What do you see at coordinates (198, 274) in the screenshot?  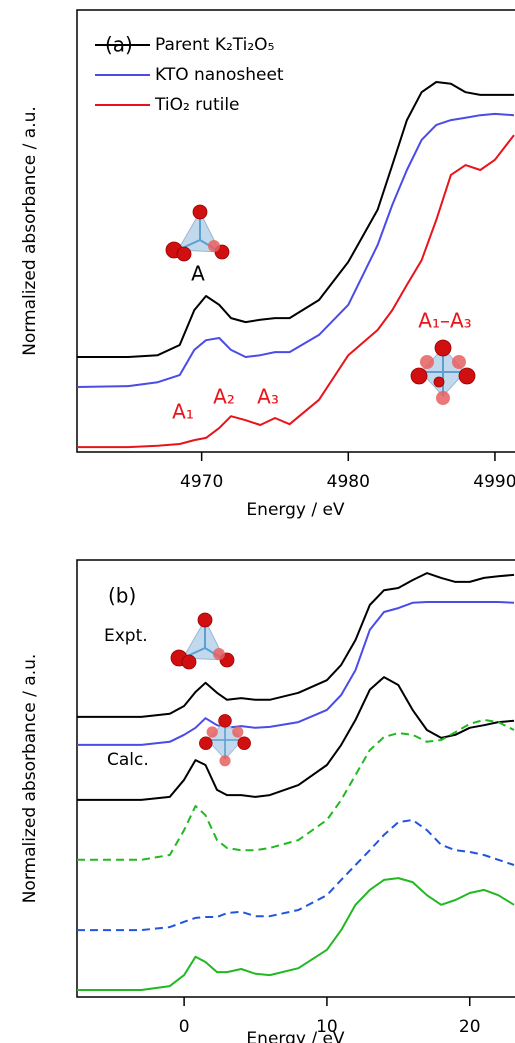 I see `peak-label: A` at bounding box center [198, 274].